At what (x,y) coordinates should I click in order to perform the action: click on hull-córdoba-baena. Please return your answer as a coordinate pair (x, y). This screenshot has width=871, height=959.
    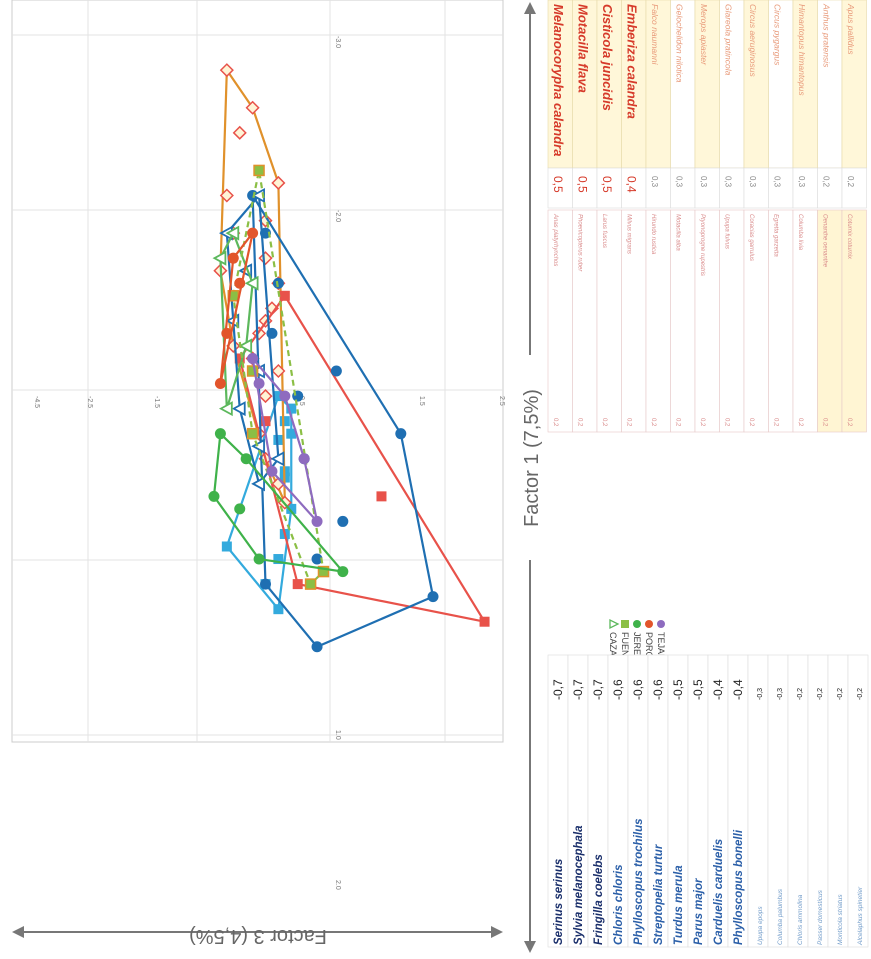
    Looking at the image, I should click on (252, 285).